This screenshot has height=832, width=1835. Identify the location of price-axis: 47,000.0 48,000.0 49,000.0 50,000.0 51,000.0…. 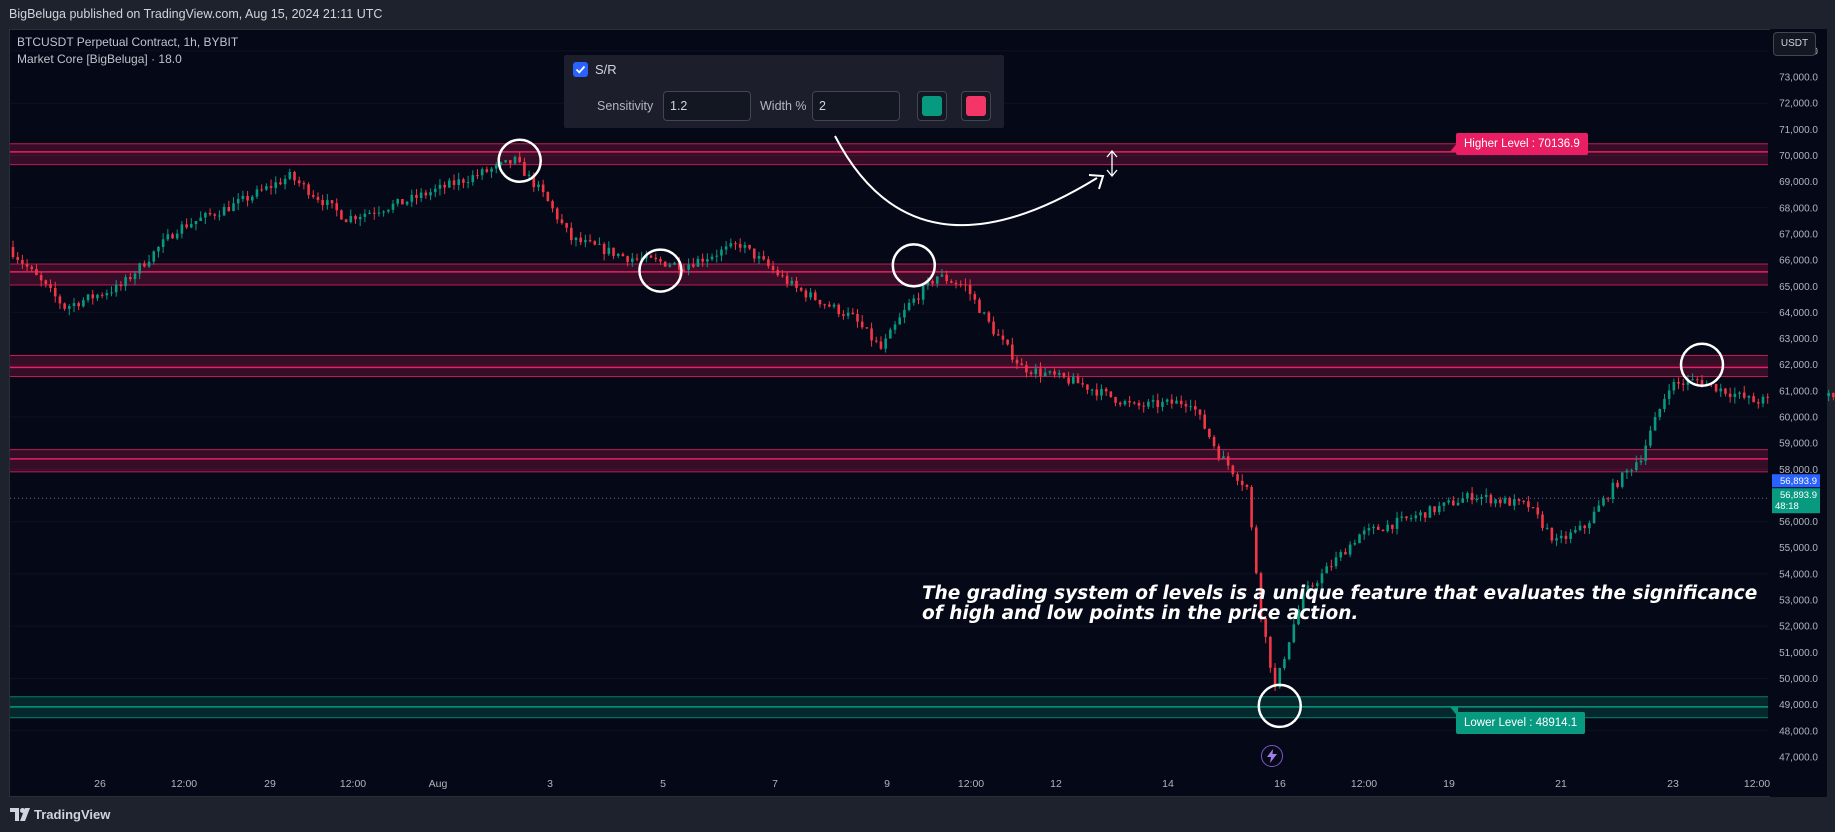
(1798, 413).